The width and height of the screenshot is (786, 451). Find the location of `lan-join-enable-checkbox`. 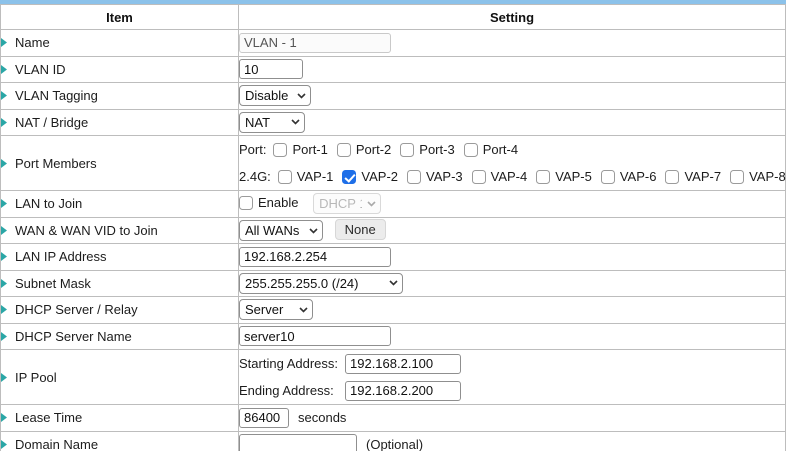

lan-join-enable-checkbox is located at coordinates (246, 203).